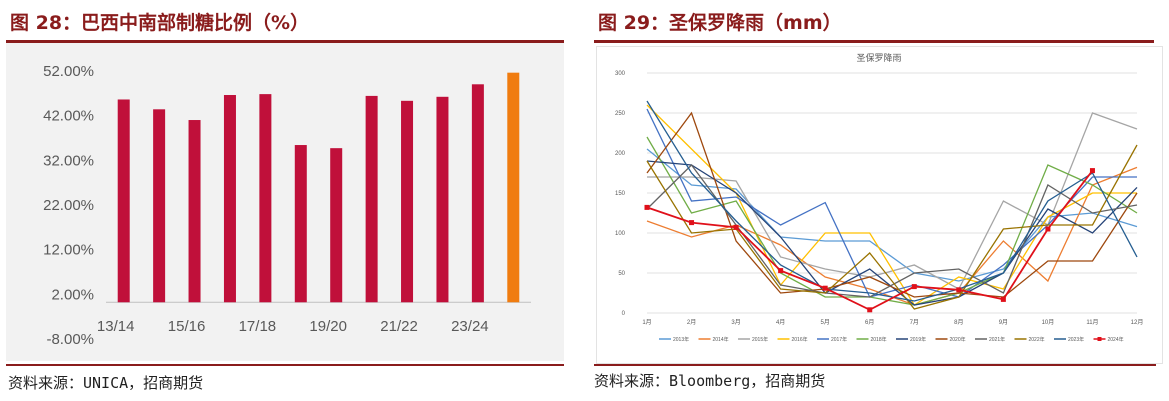 The height and width of the screenshot is (401, 1169). I want to click on y-tick-label: 42.00%, so click(68, 116).